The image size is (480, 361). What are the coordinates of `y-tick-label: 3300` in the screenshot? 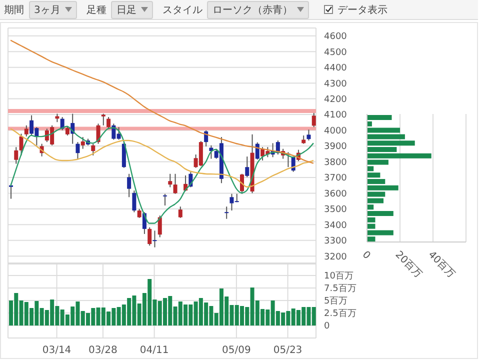 It's located at (336, 241).